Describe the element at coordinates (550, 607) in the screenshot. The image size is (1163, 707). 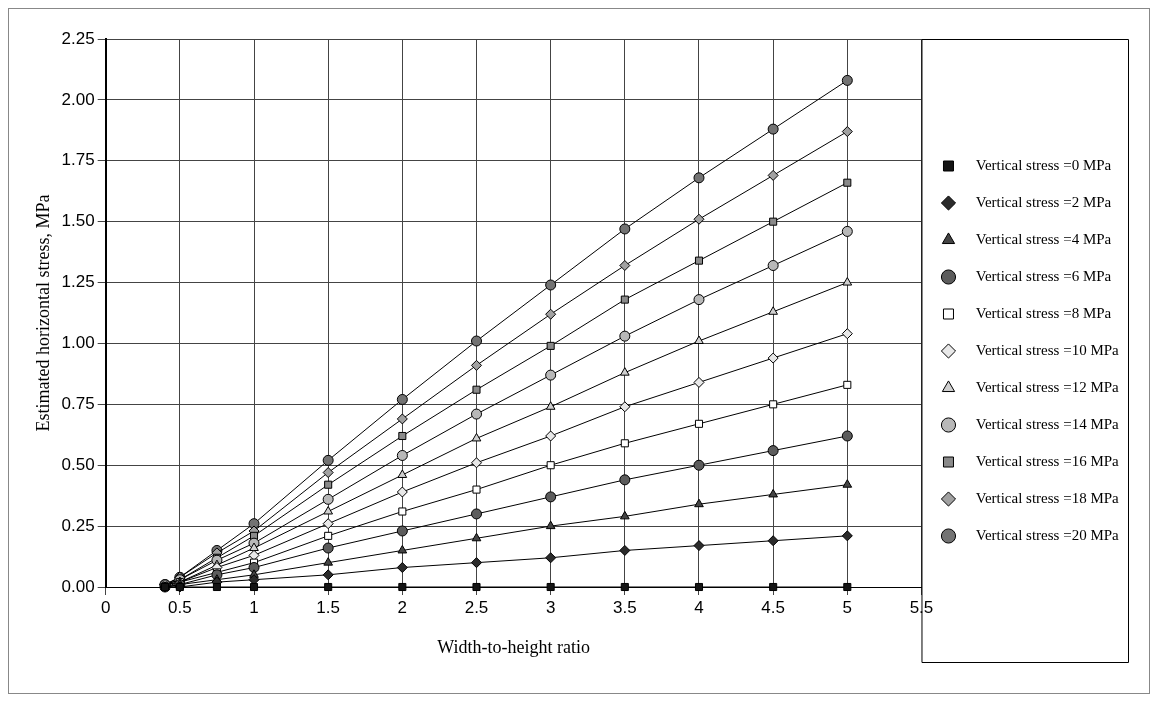
I see `x-tick-label: 3` at that location.